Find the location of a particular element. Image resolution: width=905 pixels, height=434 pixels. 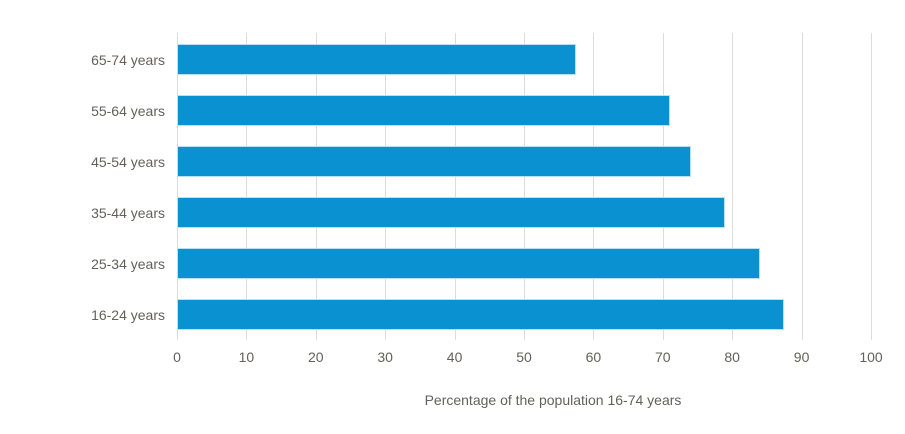

bar-55-64-years is located at coordinates (423, 110).